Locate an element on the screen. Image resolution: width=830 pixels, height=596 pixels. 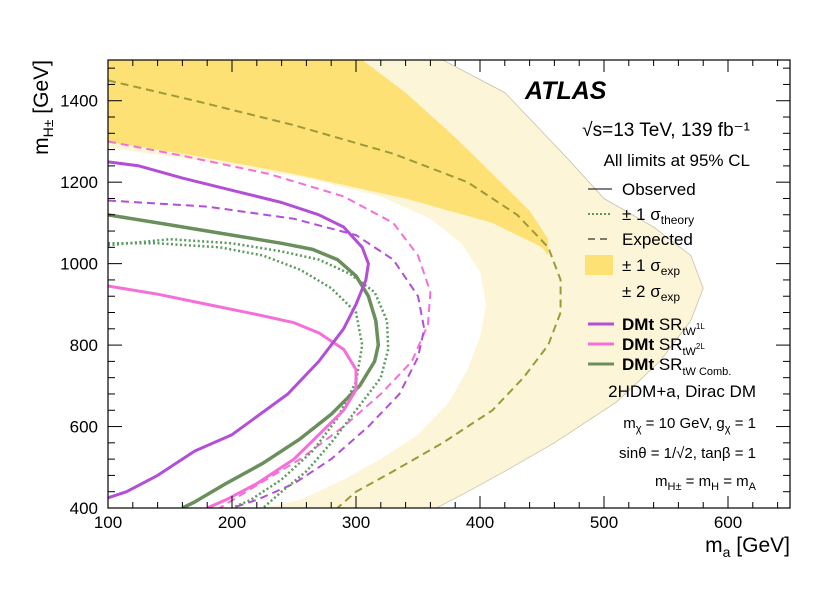
legend-expected: Expected is located at coordinates (657, 239).